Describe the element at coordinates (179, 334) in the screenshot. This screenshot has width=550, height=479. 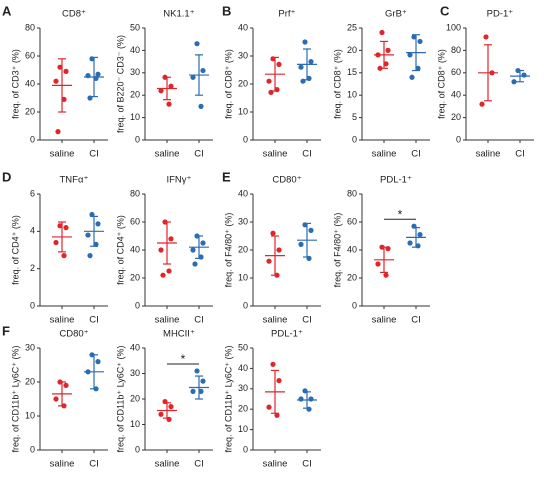
I see `chart-title: MHCII⁺` at that location.